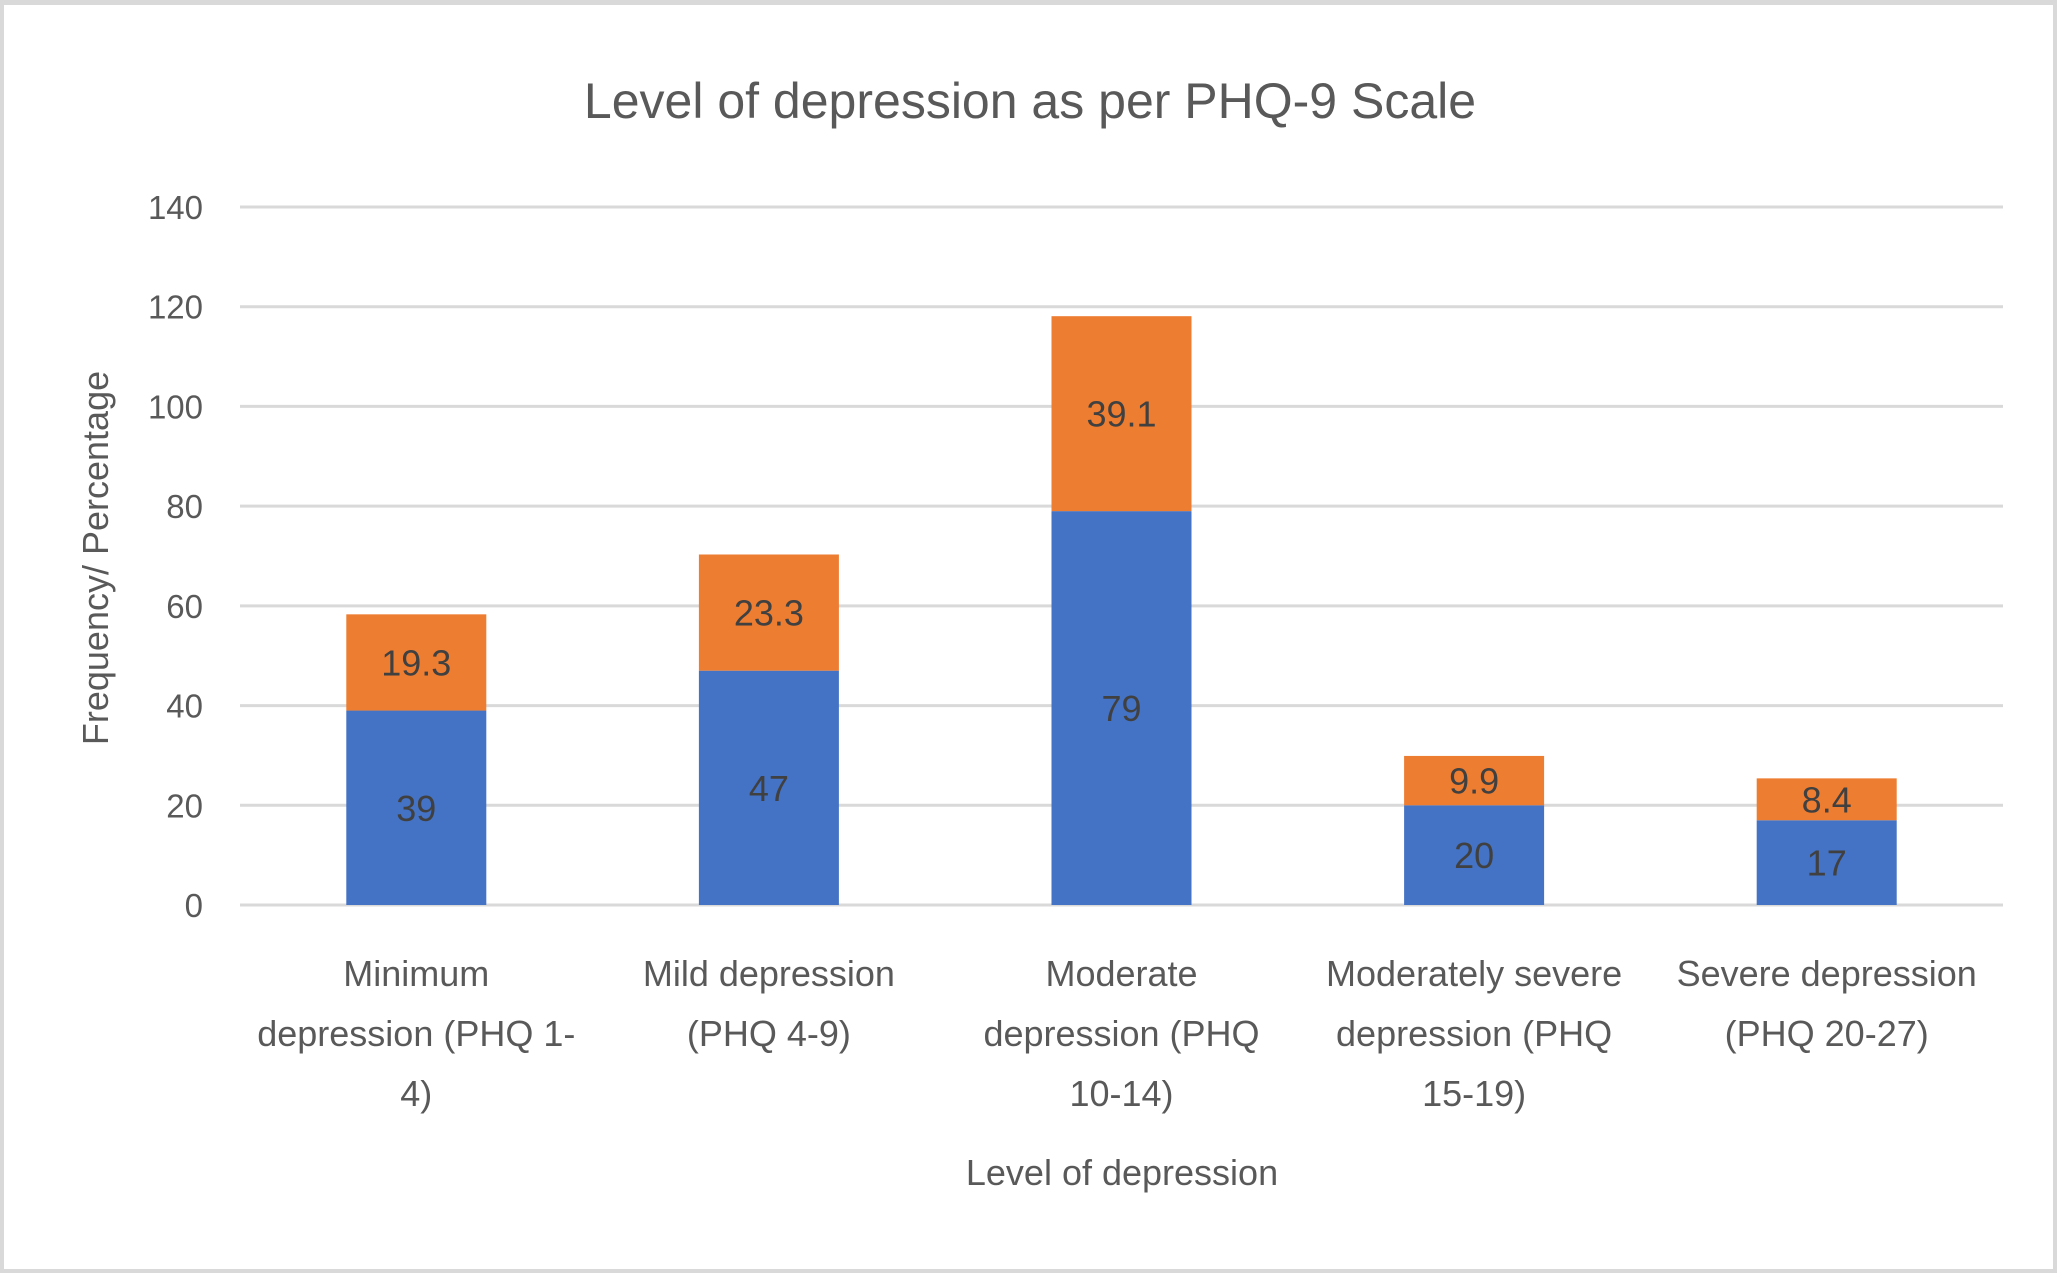 The height and width of the screenshot is (1273, 2057). I want to click on data-label-percentage: 19.3, so click(416, 662).